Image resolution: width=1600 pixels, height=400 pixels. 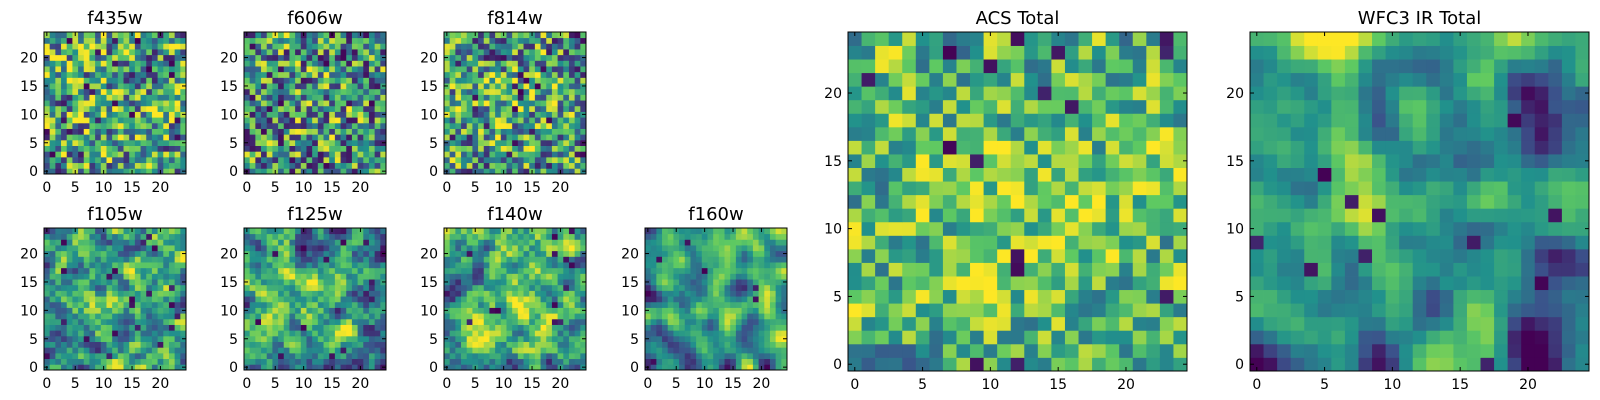 I want to click on y-tick-label: 0, so click(x=433, y=172).